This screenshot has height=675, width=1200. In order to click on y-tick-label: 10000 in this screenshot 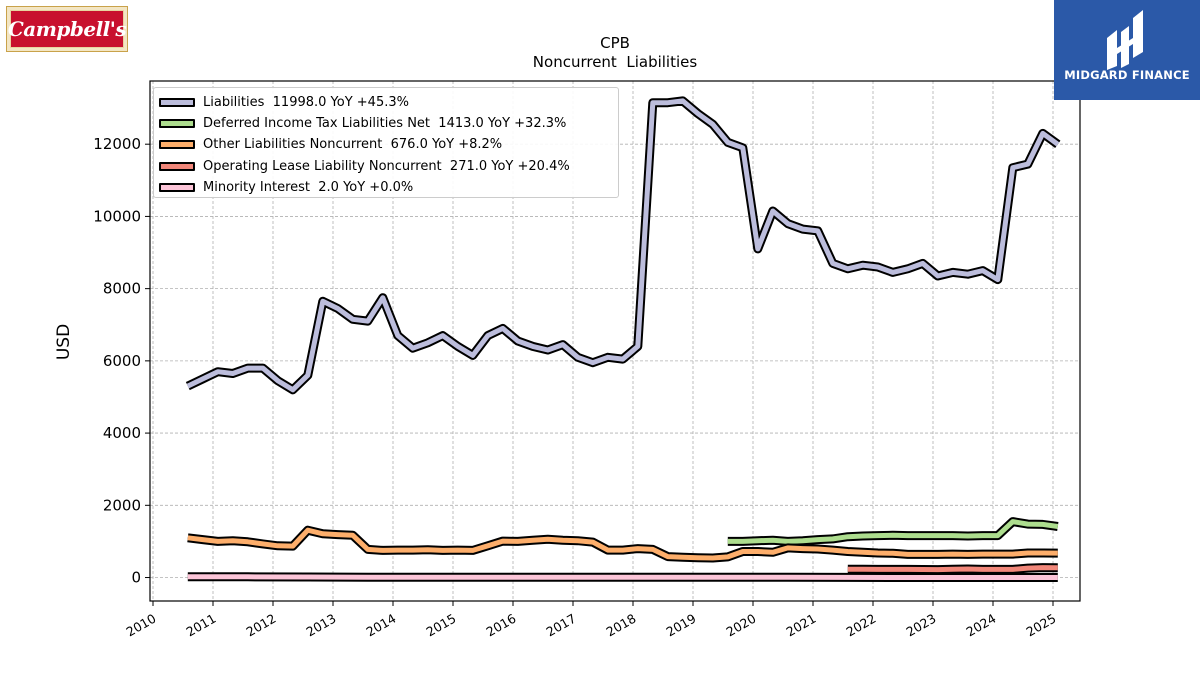, I will do `click(117, 216)`.